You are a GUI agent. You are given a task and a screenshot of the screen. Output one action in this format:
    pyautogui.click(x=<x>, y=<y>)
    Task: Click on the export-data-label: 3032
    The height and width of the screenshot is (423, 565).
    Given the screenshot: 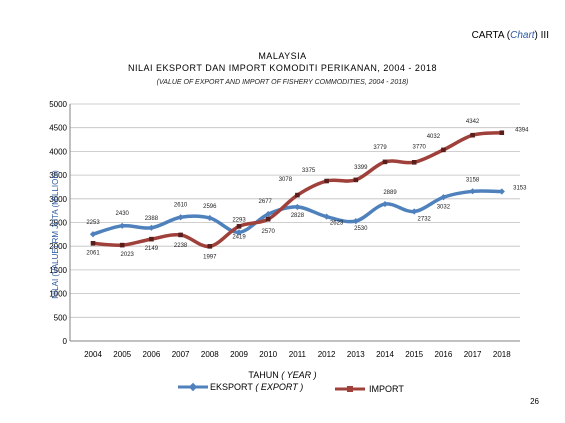 What is the action you would take?
    pyautogui.click(x=444, y=207)
    